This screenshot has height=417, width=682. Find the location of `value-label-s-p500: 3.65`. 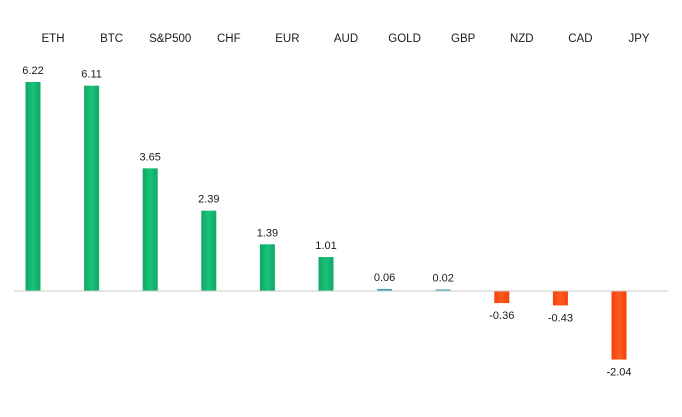

value-label-s-p500: 3.65 is located at coordinates (149, 157).